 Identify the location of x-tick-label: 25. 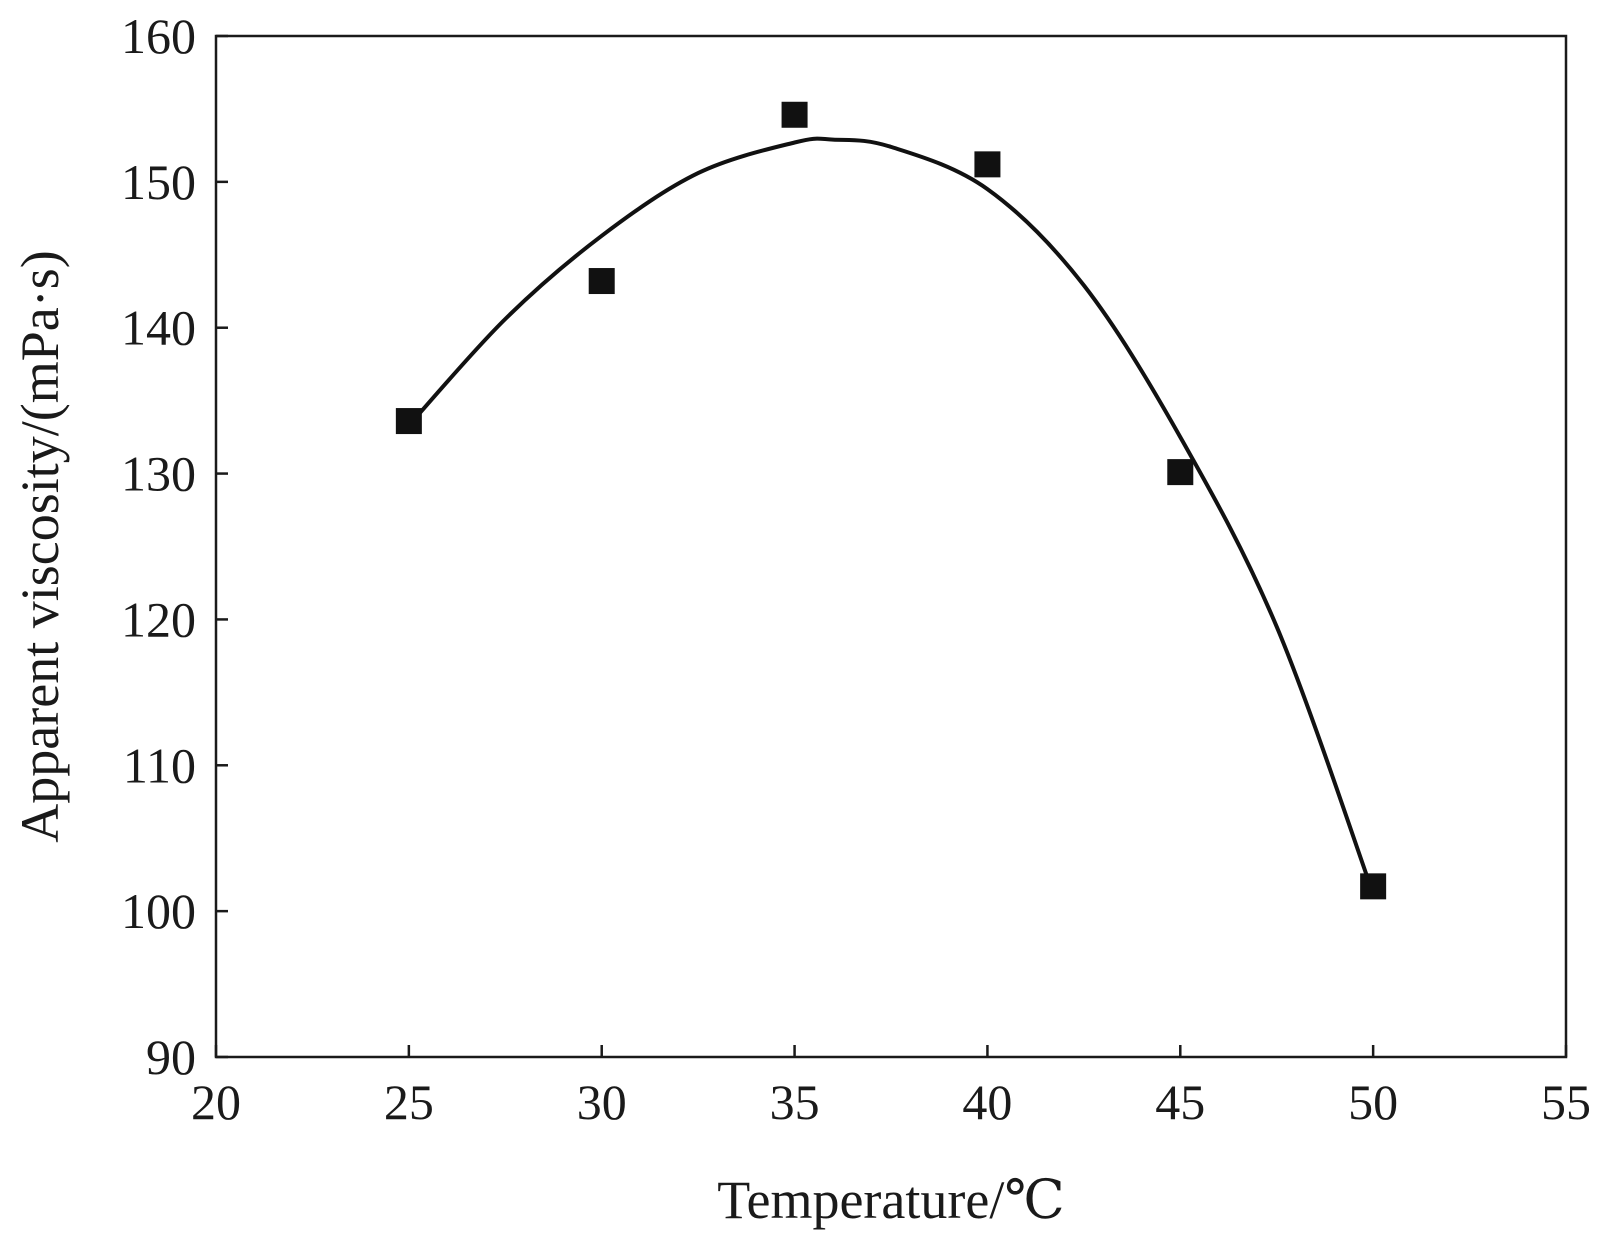
(409, 1102).